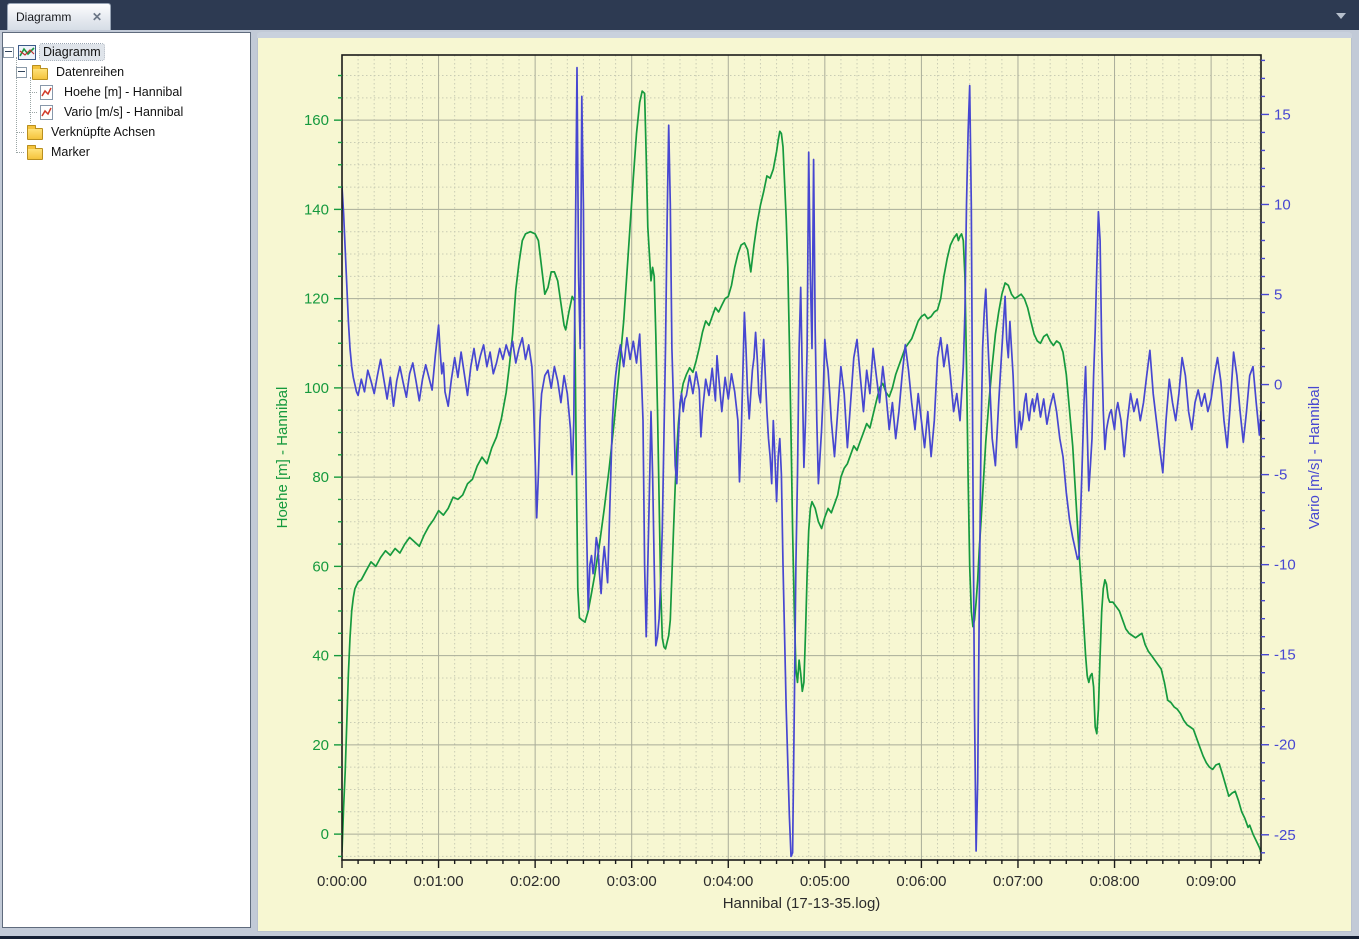  I want to click on y-right-tick-label: -25, so click(1285, 835).